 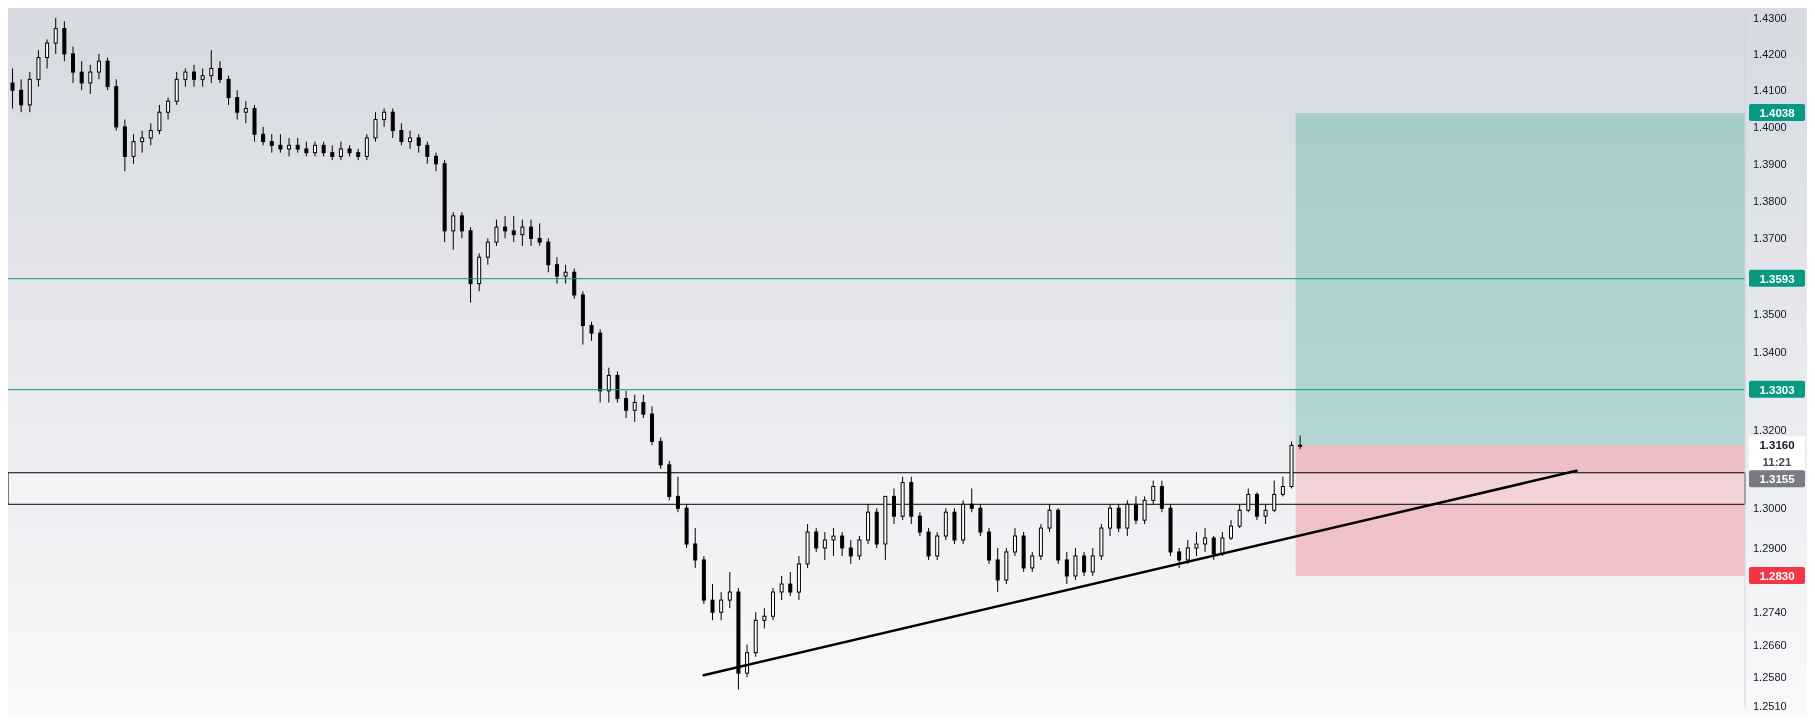 What do you see at coordinates (1770, 705) in the screenshot?
I see `y-tick-label: 1.2510` at bounding box center [1770, 705].